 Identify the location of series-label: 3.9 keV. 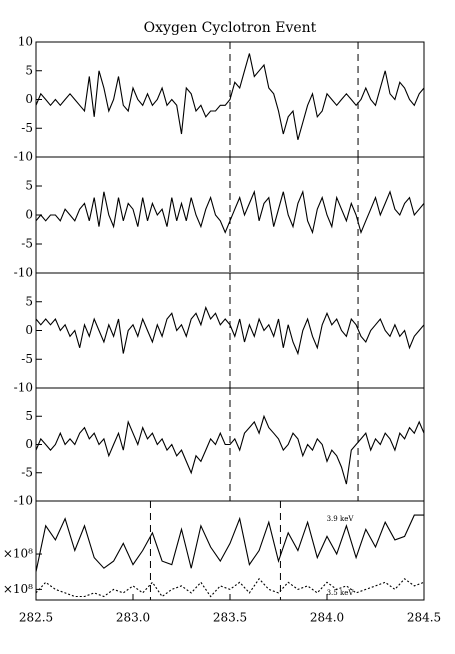
(341, 519).